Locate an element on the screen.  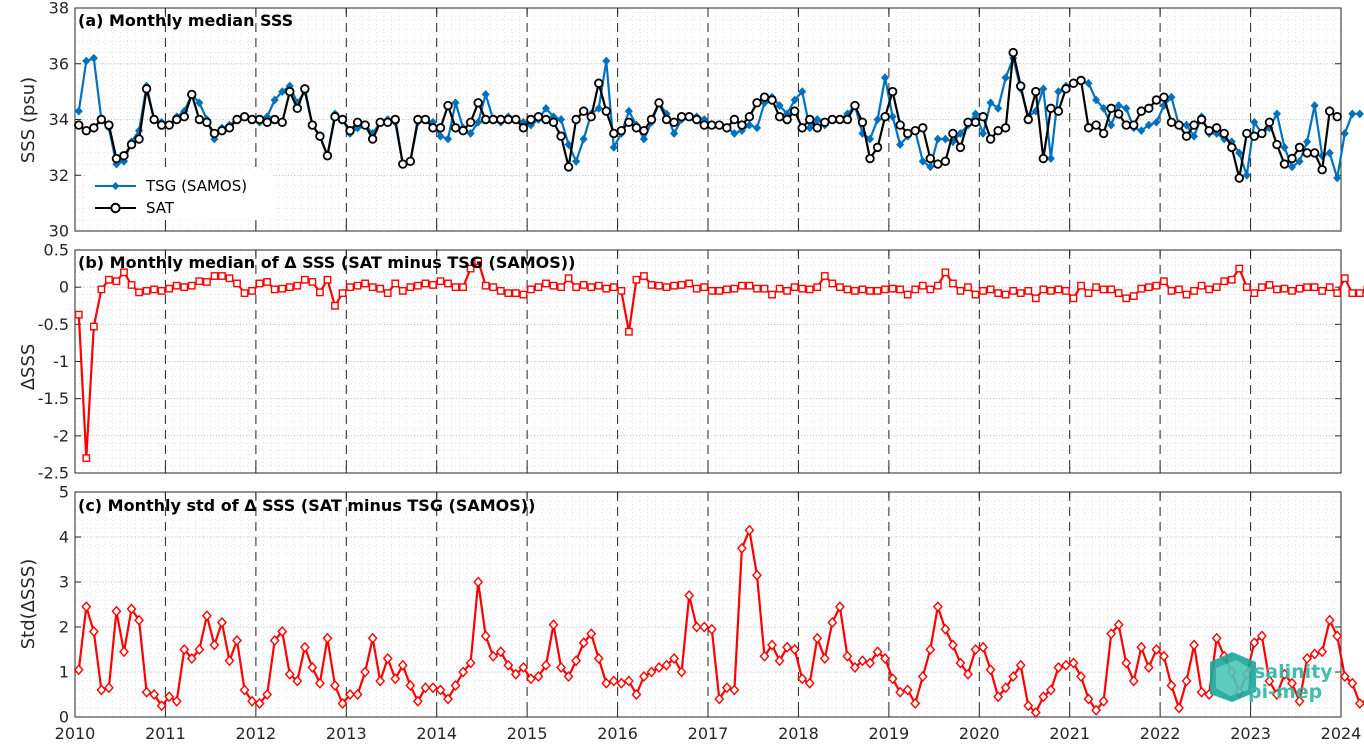
y-tick-label: -1.5 is located at coordinates (53, 398).